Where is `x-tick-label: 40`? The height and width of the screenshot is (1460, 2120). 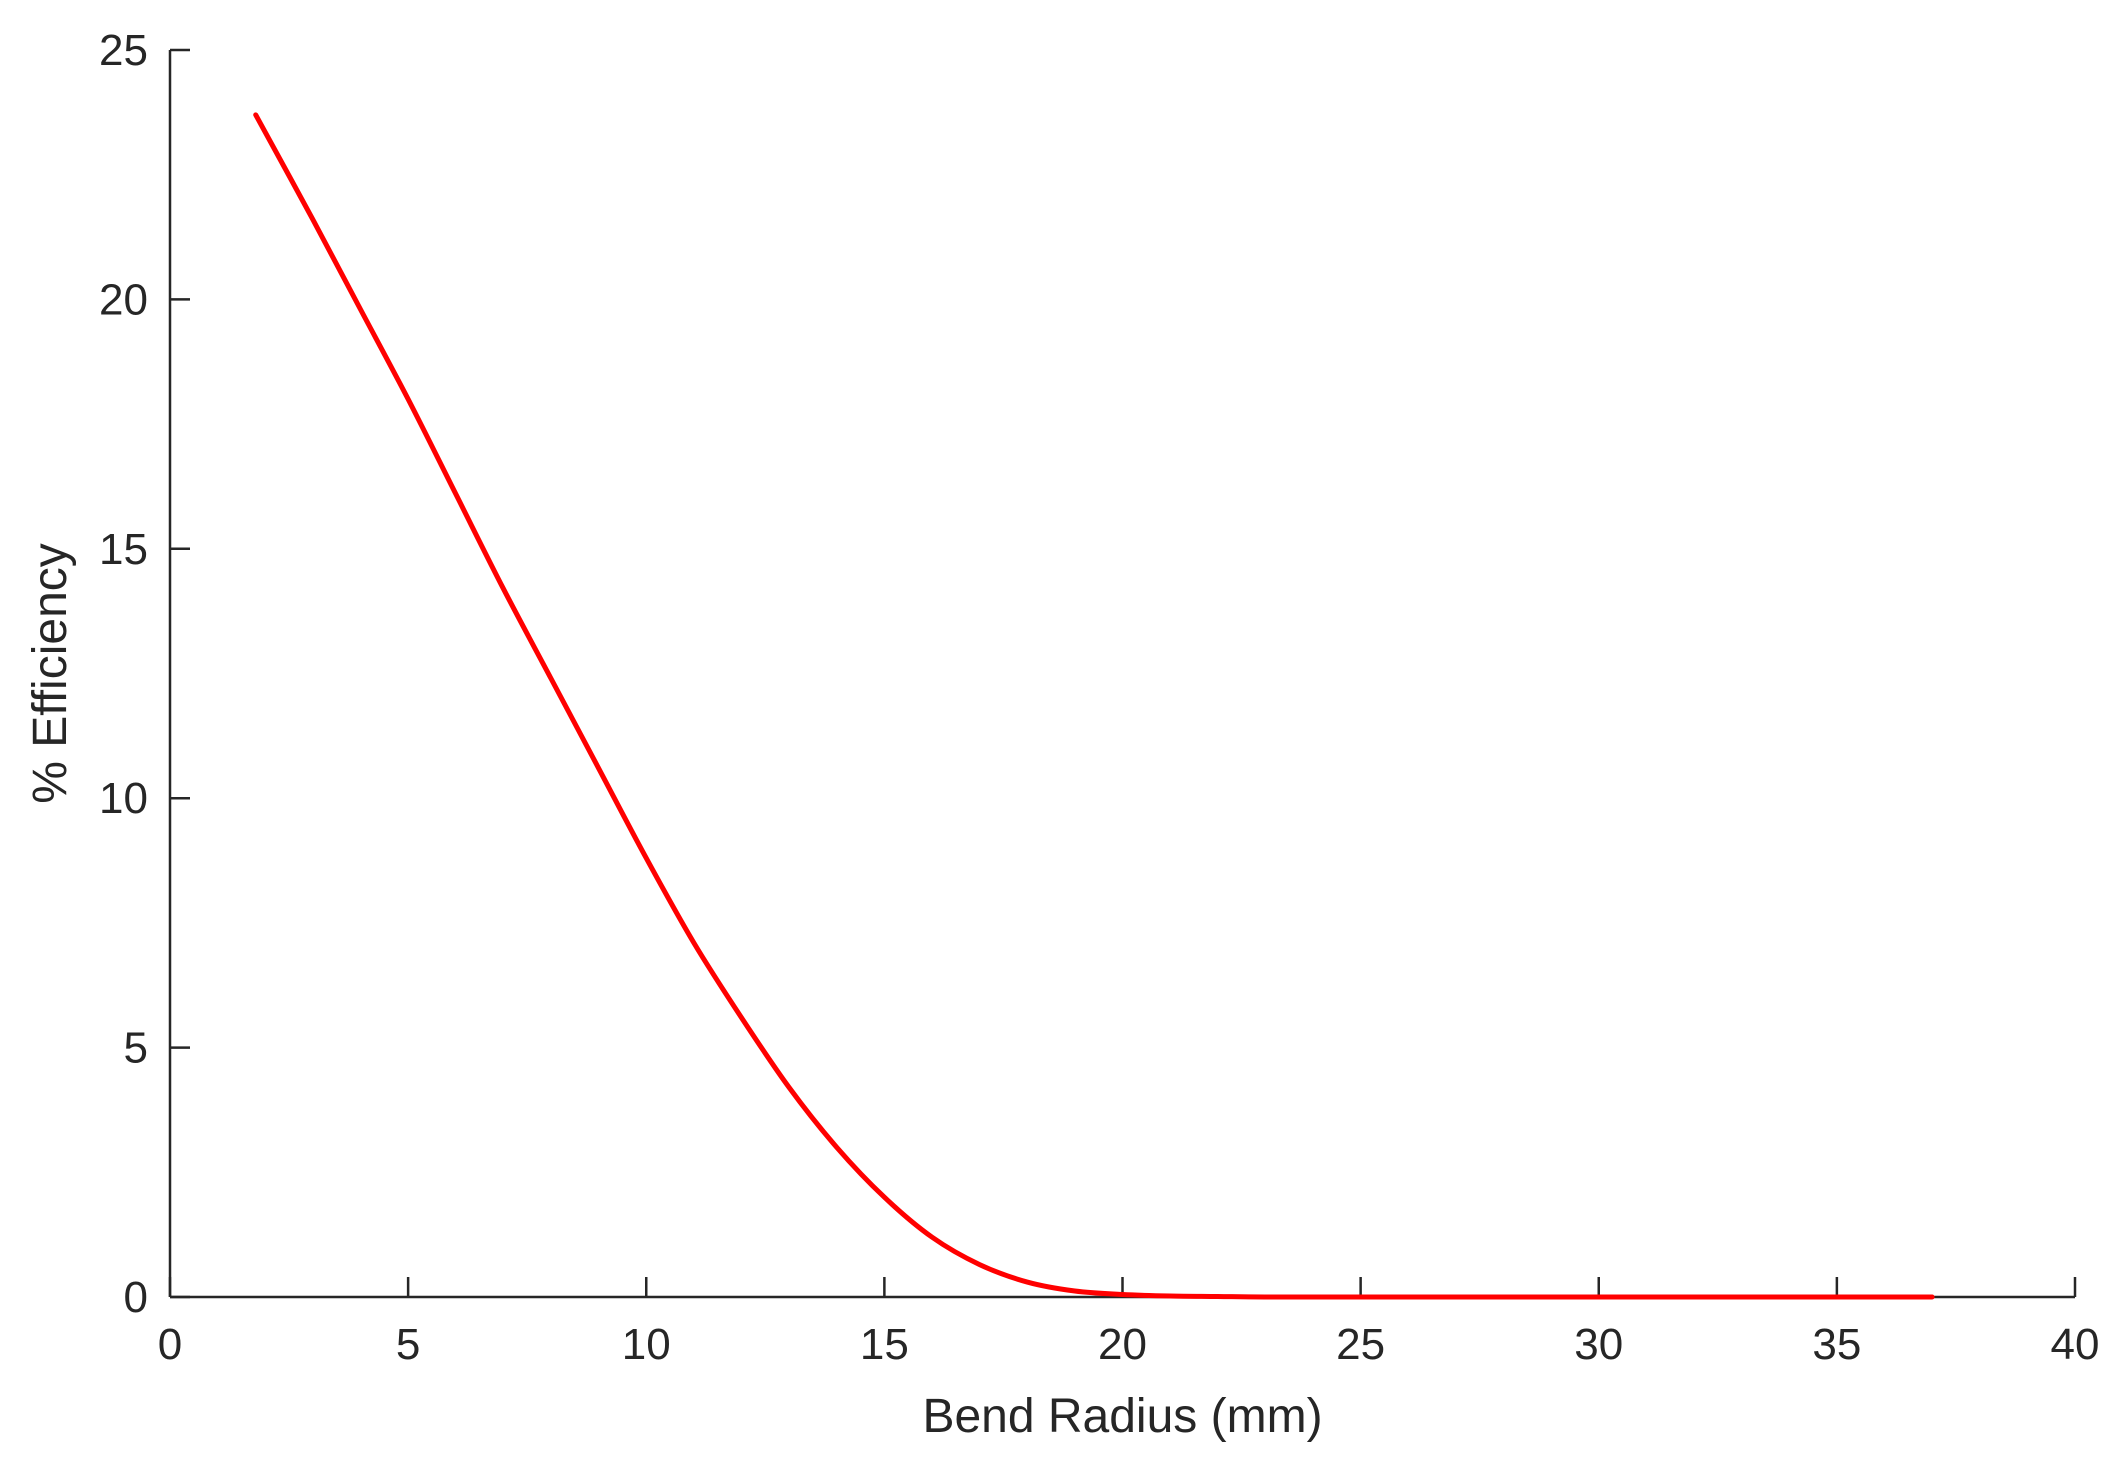
x-tick-label: 40 is located at coordinates (2075, 1344).